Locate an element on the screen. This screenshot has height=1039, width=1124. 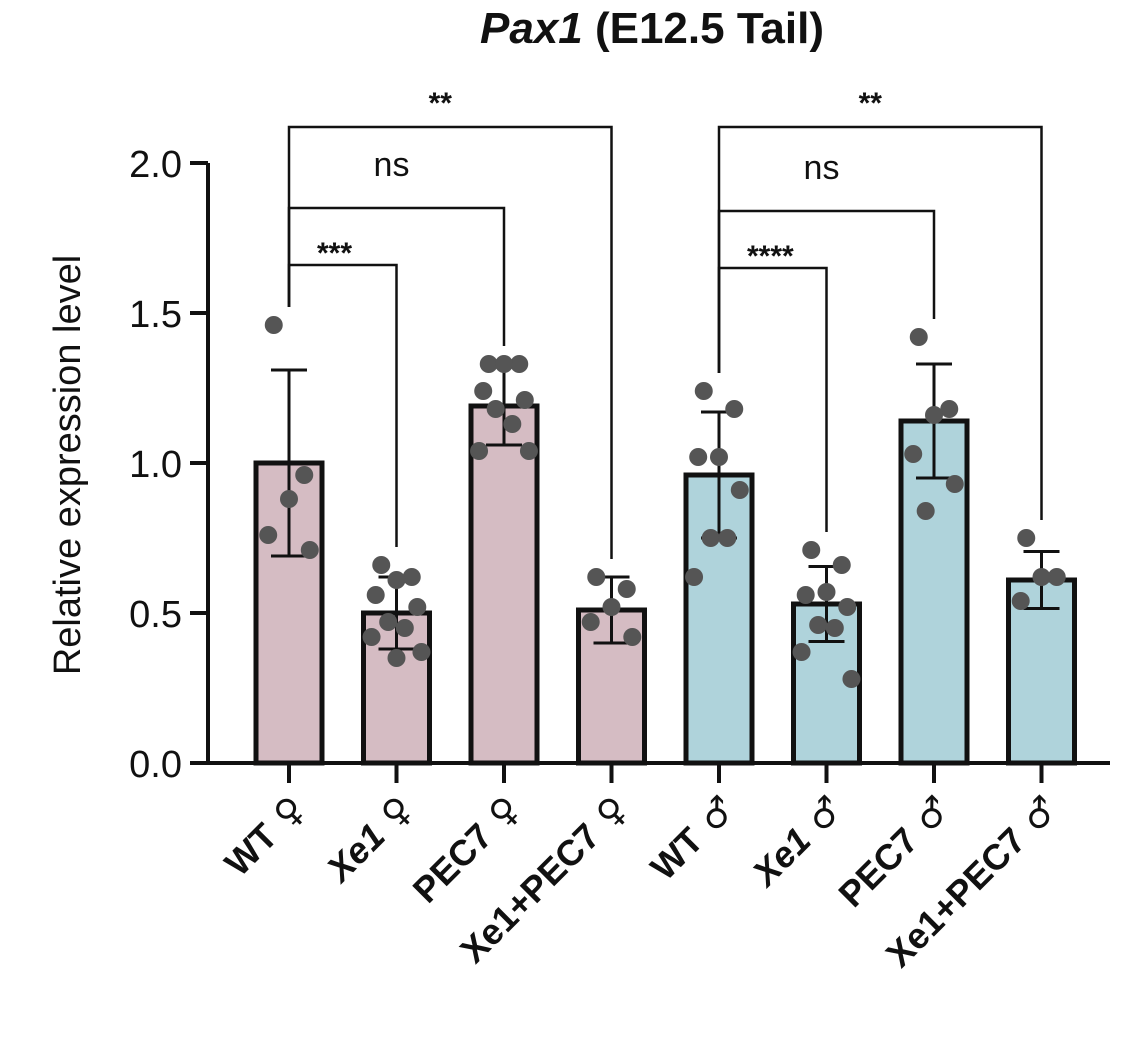
significance-label: **** is located at coordinates (770, 256).